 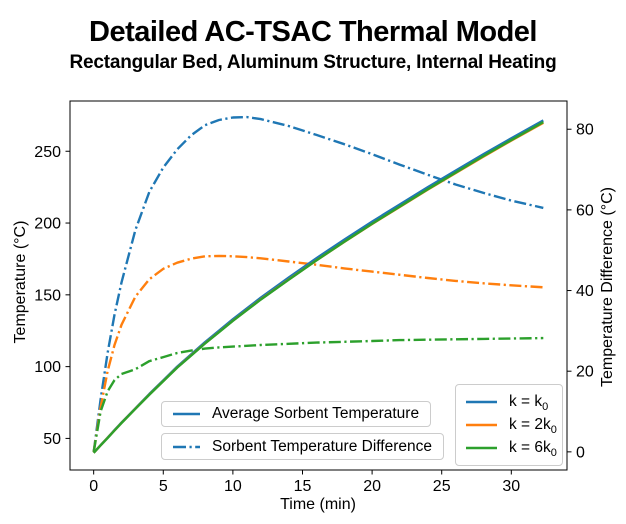 I want to click on y-tick-label-left: 250, so click(x=47, y=152).